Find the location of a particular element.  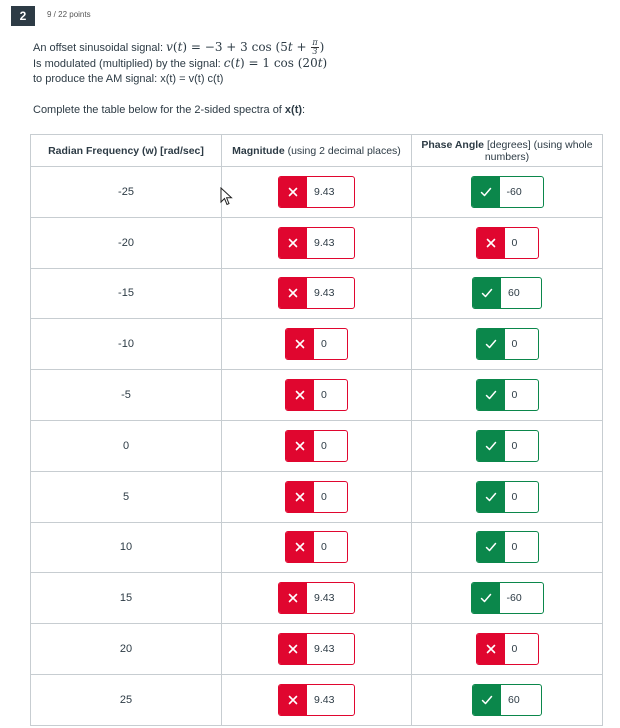

frequency-cell: 15 is located at coordinates (126, 598).